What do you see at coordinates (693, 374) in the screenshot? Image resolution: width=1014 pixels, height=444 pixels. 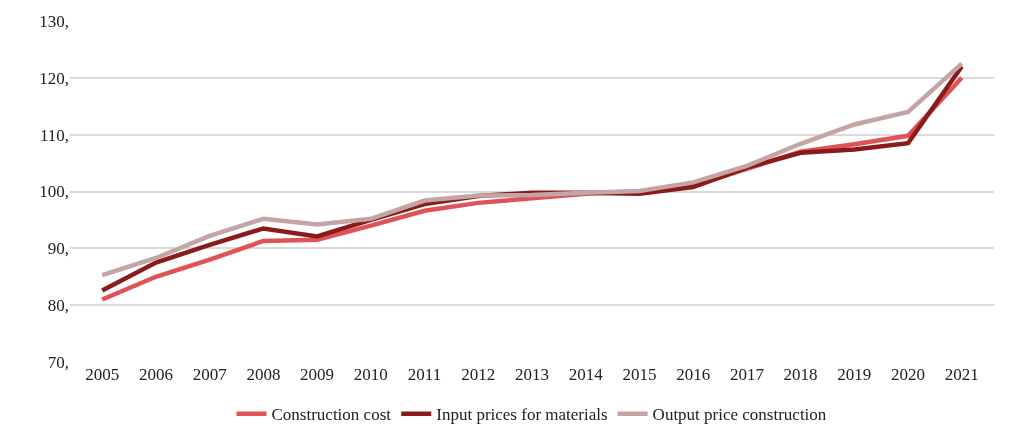 I see `x-tick-label: 2016` at bounding box center [693, 374].